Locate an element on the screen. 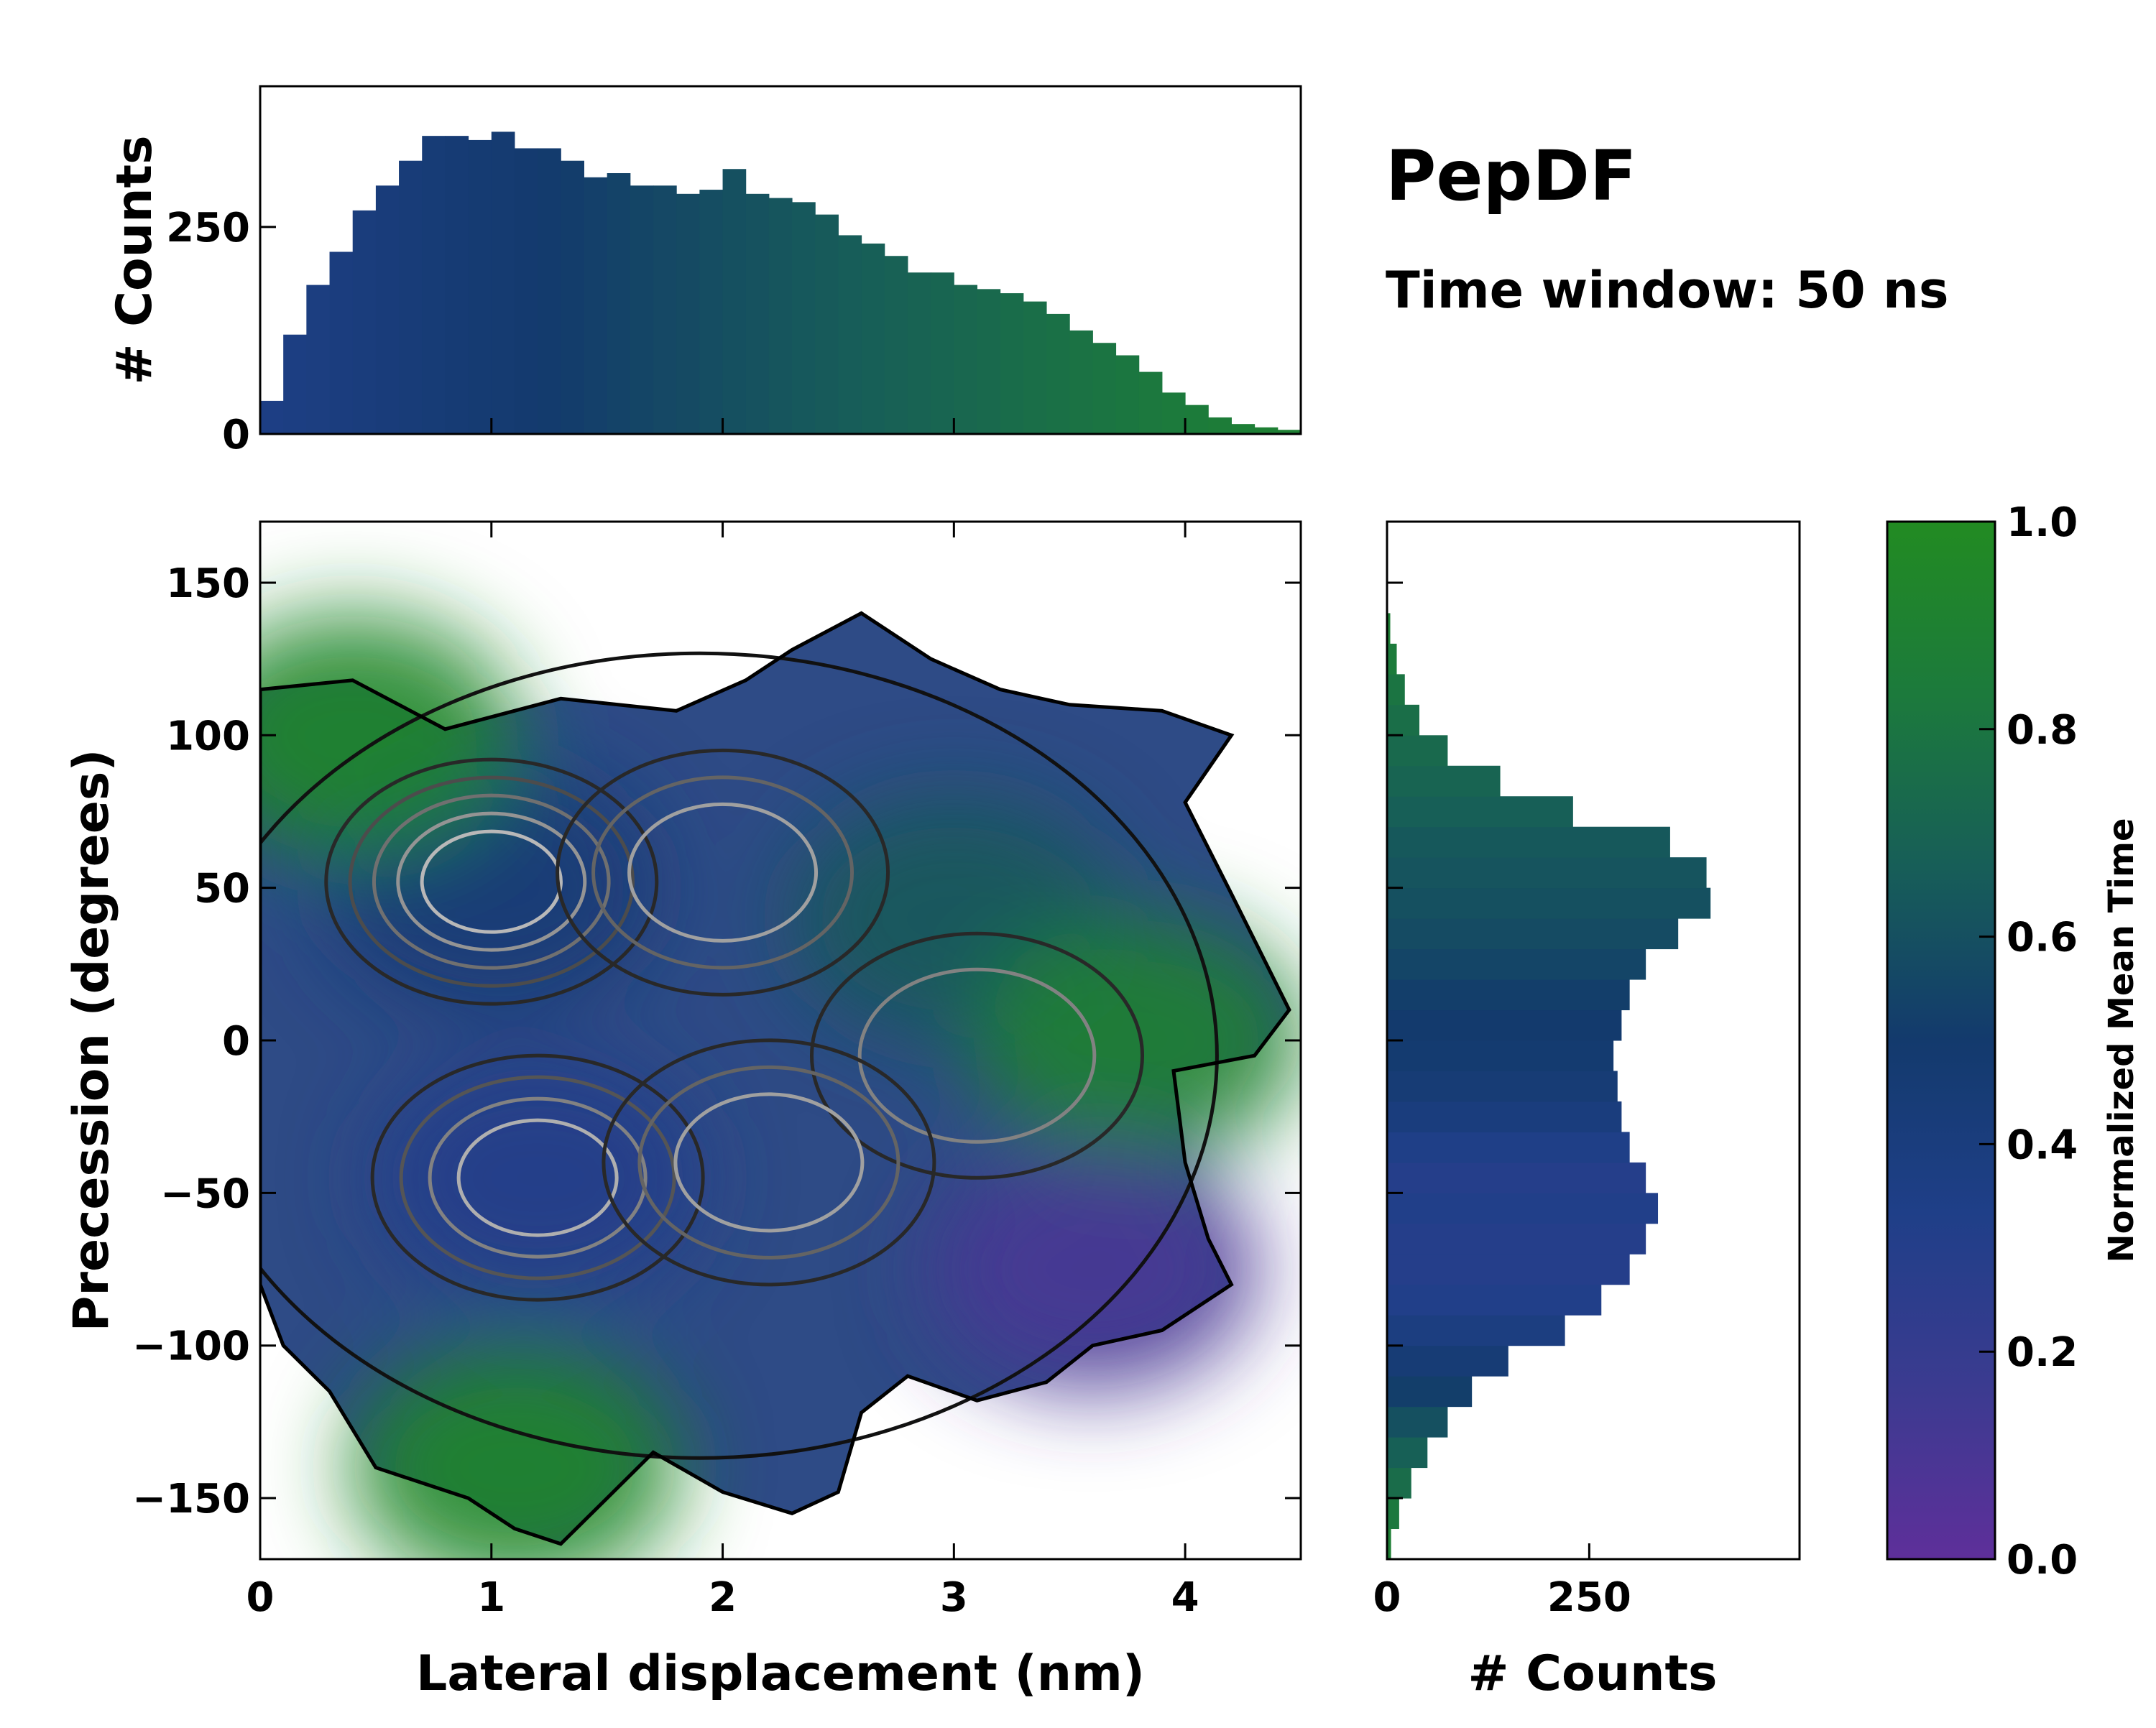 This screenshot has height=1728, width=2156. joint-ytick-label: −150 is located at coordinates (191, 1499).